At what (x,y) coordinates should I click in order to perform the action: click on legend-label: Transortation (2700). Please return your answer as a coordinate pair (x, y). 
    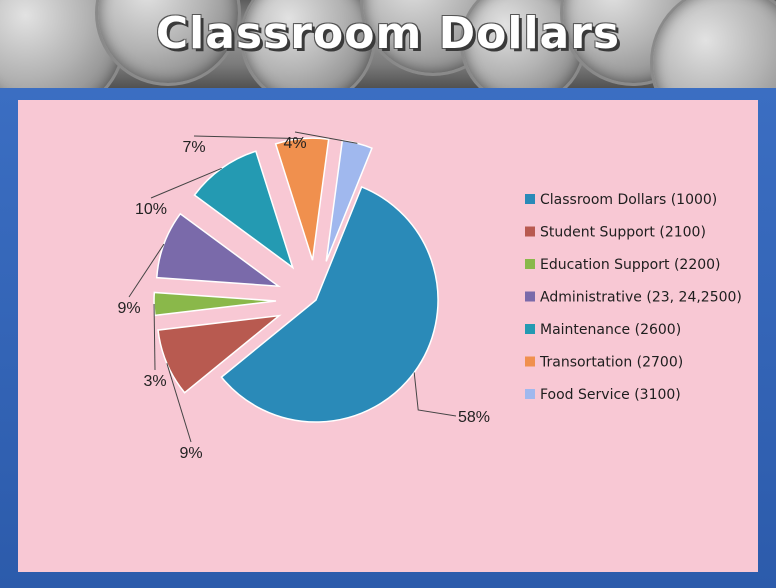
    Looking at the image, I should click on (611, 363).